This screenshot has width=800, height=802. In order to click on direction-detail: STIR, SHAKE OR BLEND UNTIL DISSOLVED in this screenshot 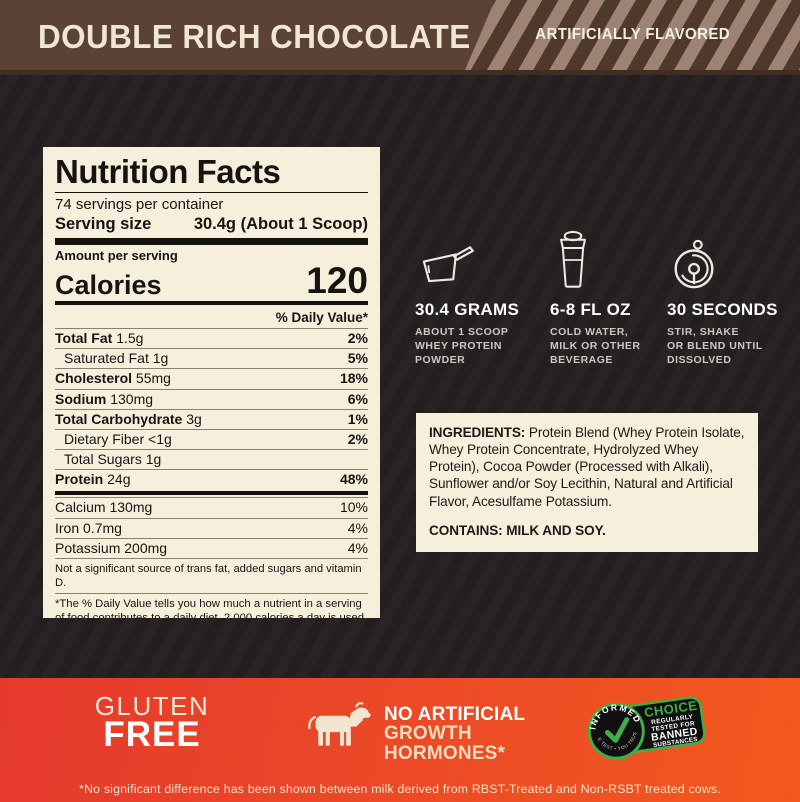, I will do `click(715, 346)`.